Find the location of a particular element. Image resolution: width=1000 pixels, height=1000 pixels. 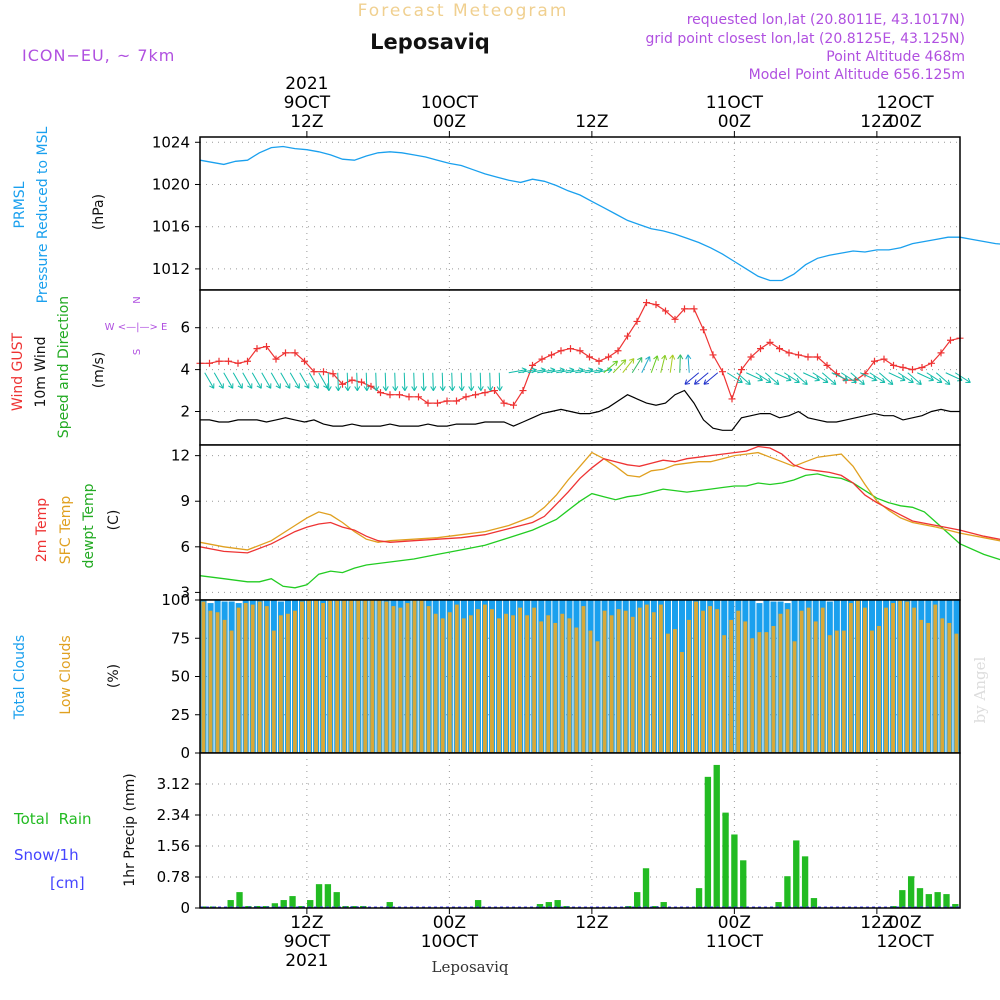

precip-panel: 0 0.78 1.56 2.34 3.12 is located at coordinates (559, 834).